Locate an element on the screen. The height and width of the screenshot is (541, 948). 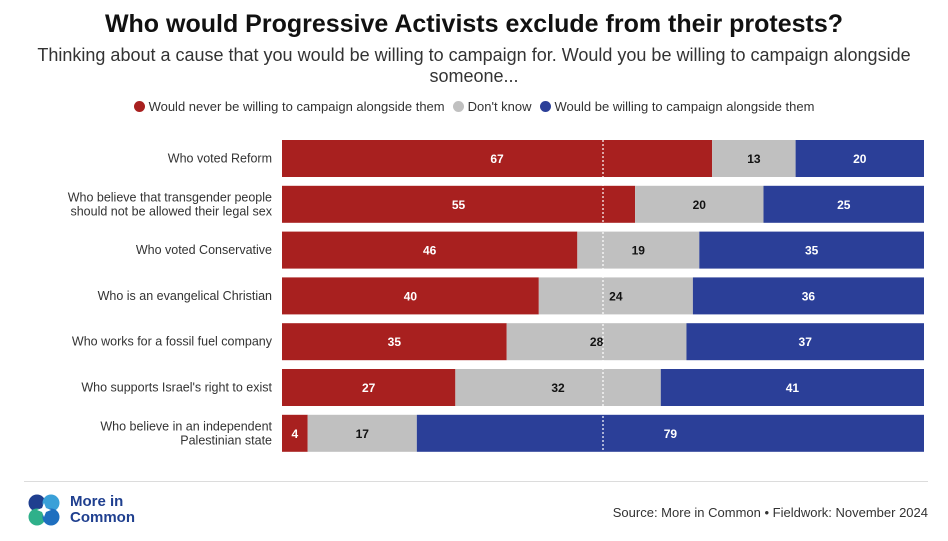
logo-line-2: Common is located at coordinates (102, 517).